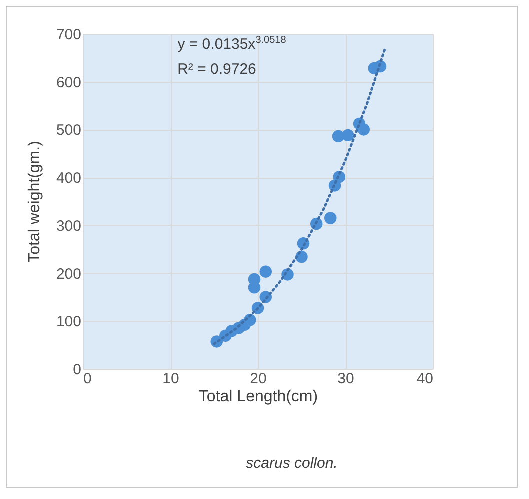 The image size is (529, 499). What do you see at coordinates (425, 379) in the screenshot?
I see `x-tick-label: 40` at bounding box center [425, 379].